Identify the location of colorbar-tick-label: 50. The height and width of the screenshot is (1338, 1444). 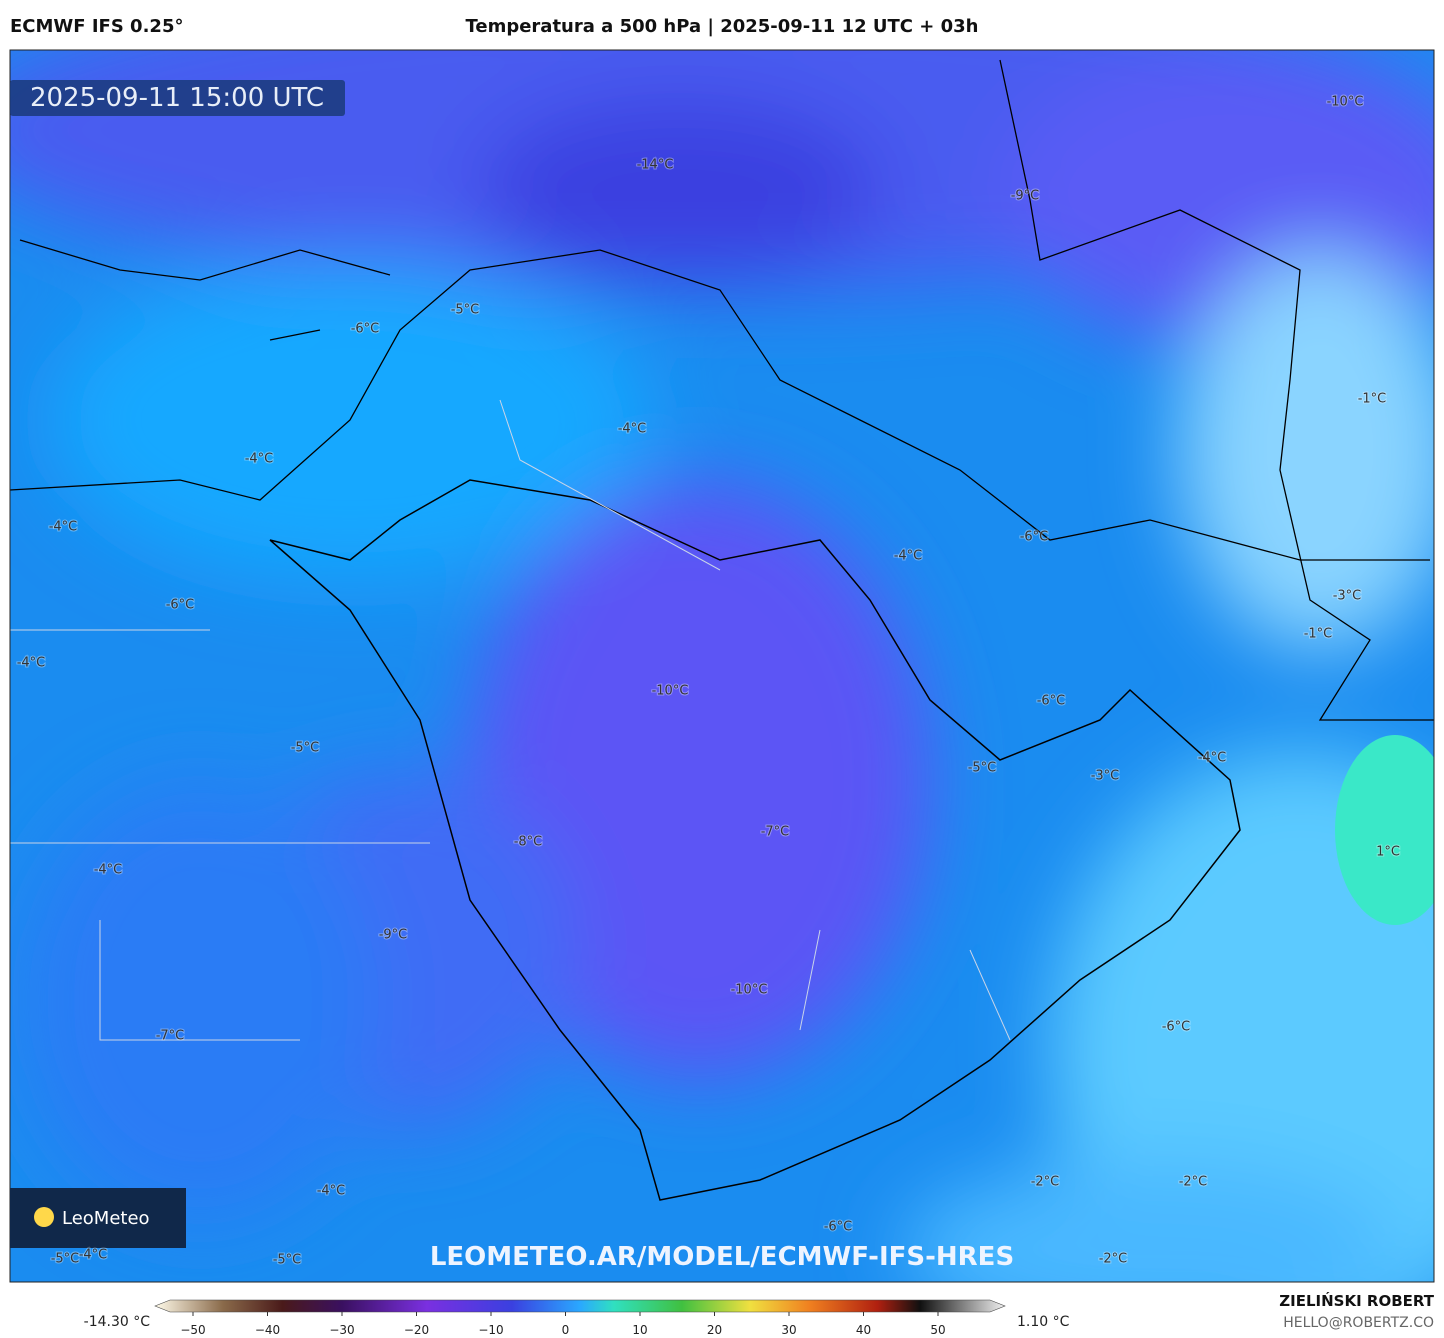
(937, 1330).